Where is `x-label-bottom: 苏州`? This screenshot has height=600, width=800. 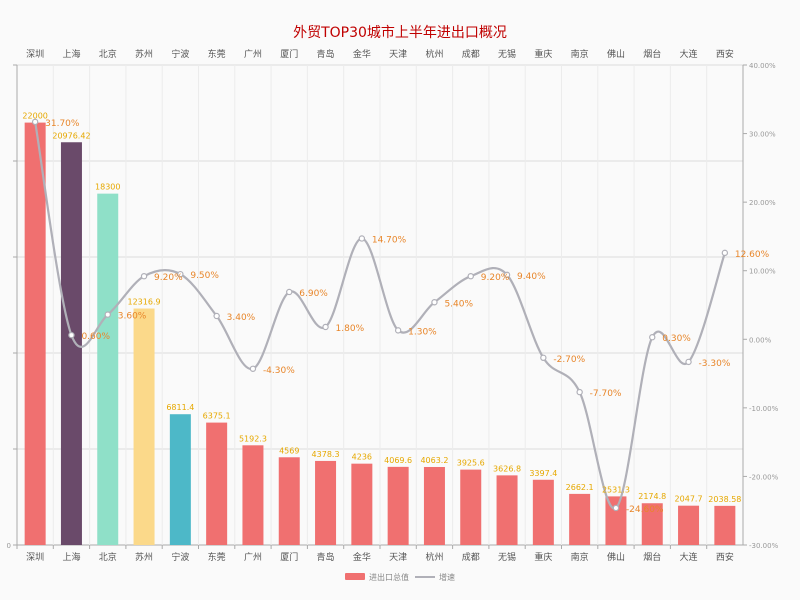
x-label-bottom: 苏州 is located at coordinates (144, 557).